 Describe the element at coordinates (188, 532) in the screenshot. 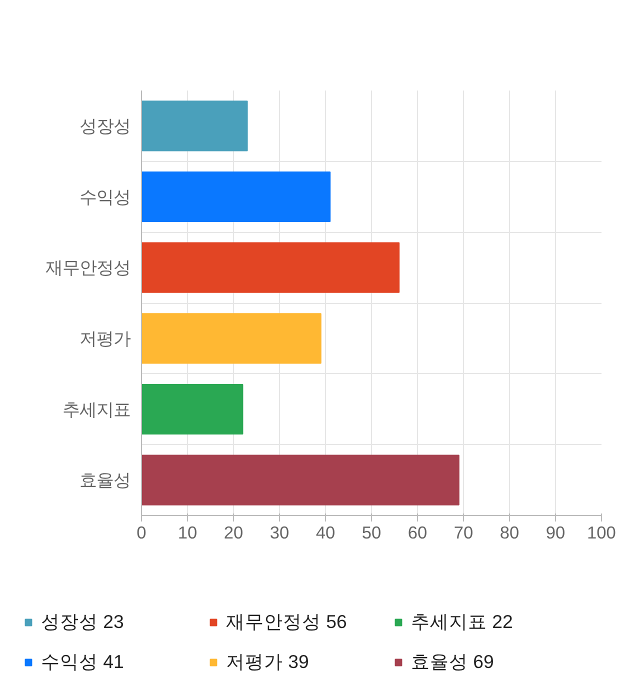

I see `x-tick-label: 10` at that location.